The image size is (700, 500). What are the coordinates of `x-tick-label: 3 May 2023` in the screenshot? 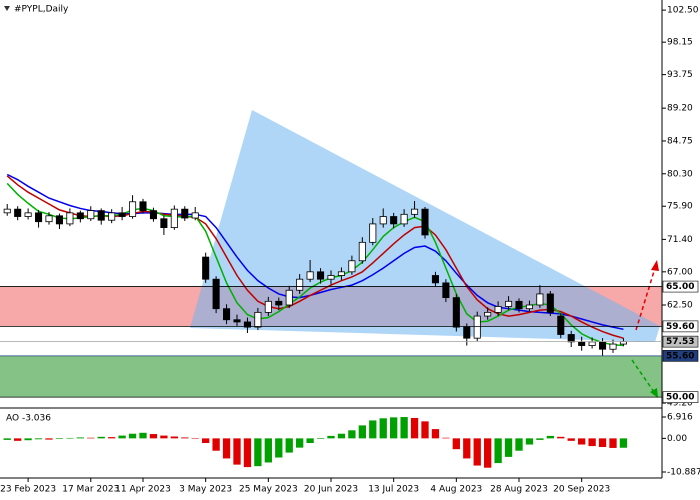 It's located at (205, 490).